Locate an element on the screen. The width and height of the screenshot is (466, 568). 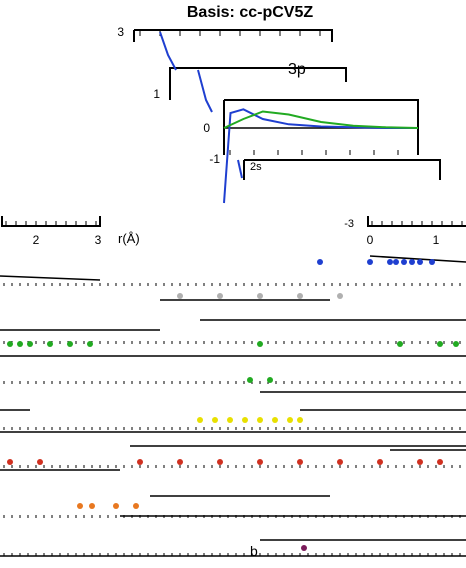
x-axis-right is located at coordinates (416, 221).